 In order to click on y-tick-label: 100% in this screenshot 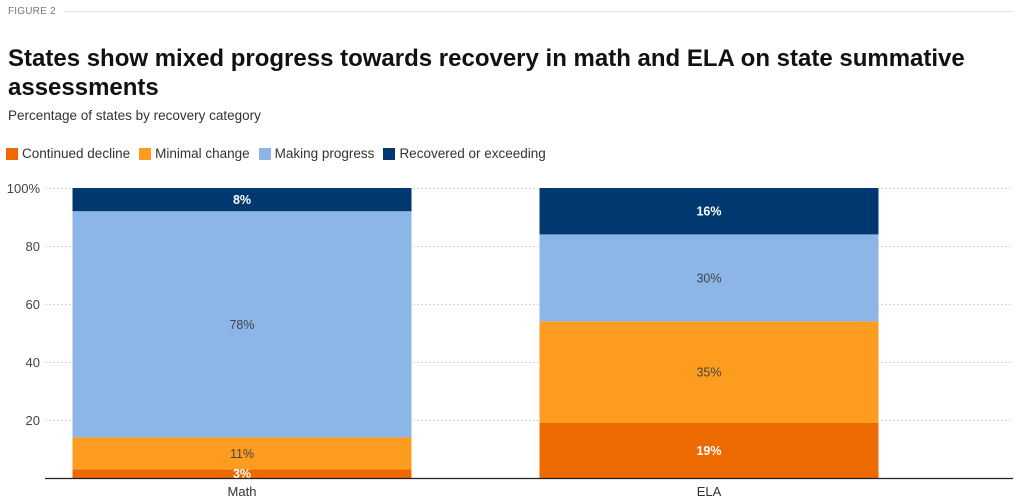, I will do `click(24, 188)`.